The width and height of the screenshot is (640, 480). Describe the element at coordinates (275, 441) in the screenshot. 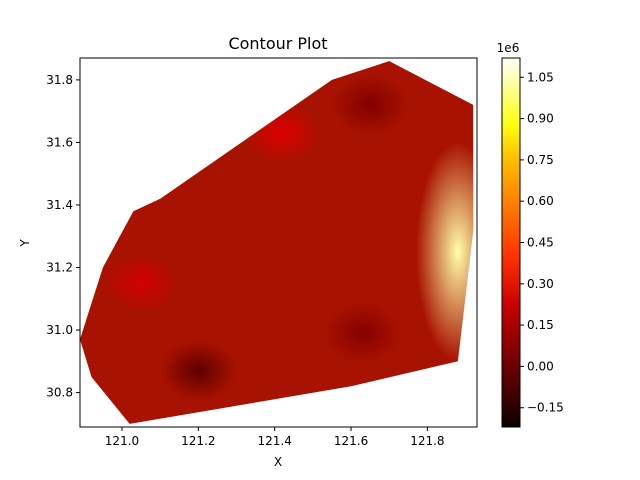

I see `x-tick-label: 121.4` at that location.